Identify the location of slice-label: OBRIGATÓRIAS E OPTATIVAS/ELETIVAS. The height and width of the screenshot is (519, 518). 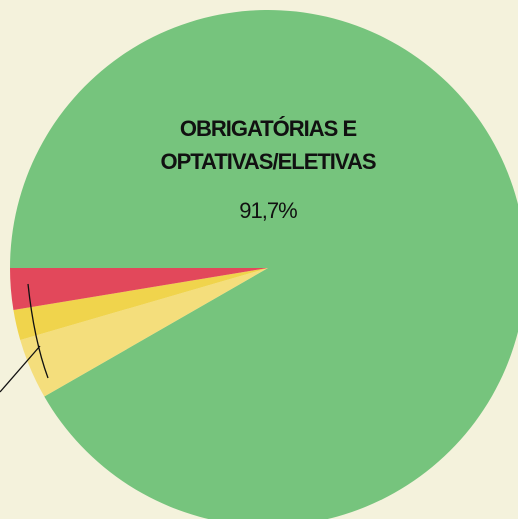
(268, 145).